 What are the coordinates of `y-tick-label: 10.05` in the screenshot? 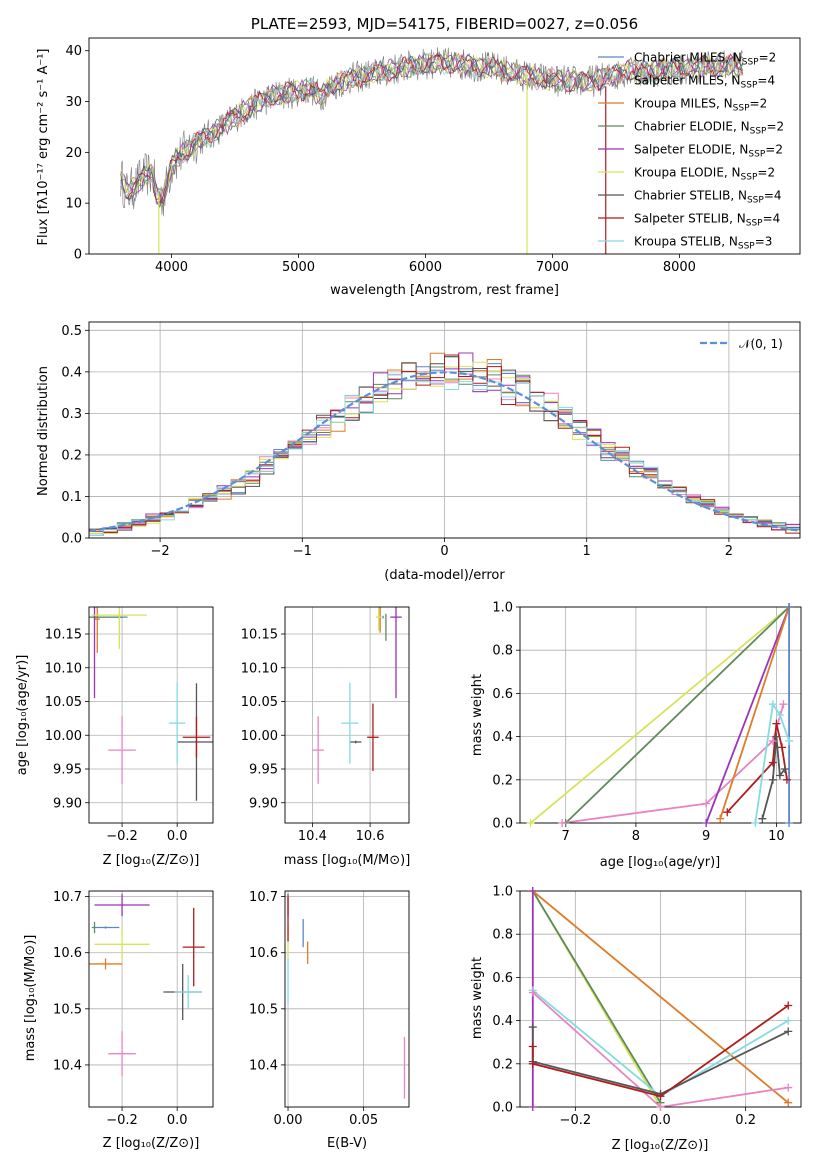 It's located at (63, 702).